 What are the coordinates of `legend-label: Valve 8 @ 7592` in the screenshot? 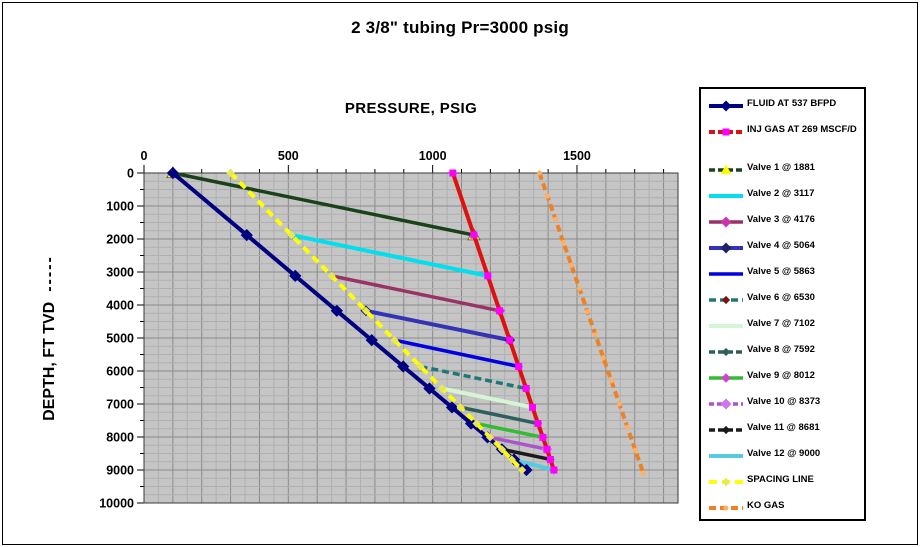 It's located at (781, 349).